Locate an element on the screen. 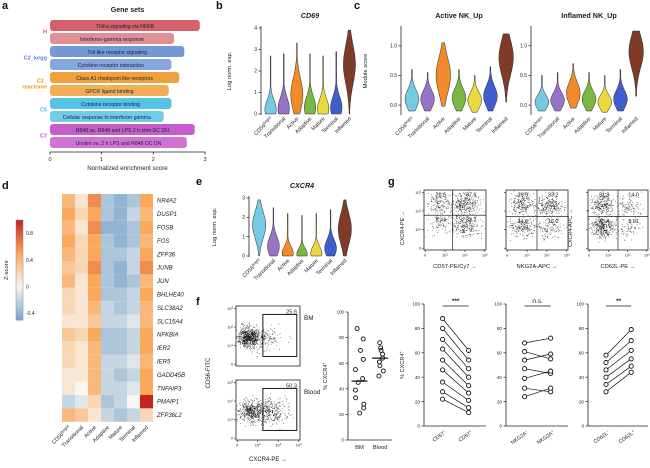 The image size is (650, 468). label: 102 is located at coordinates (230, 326).